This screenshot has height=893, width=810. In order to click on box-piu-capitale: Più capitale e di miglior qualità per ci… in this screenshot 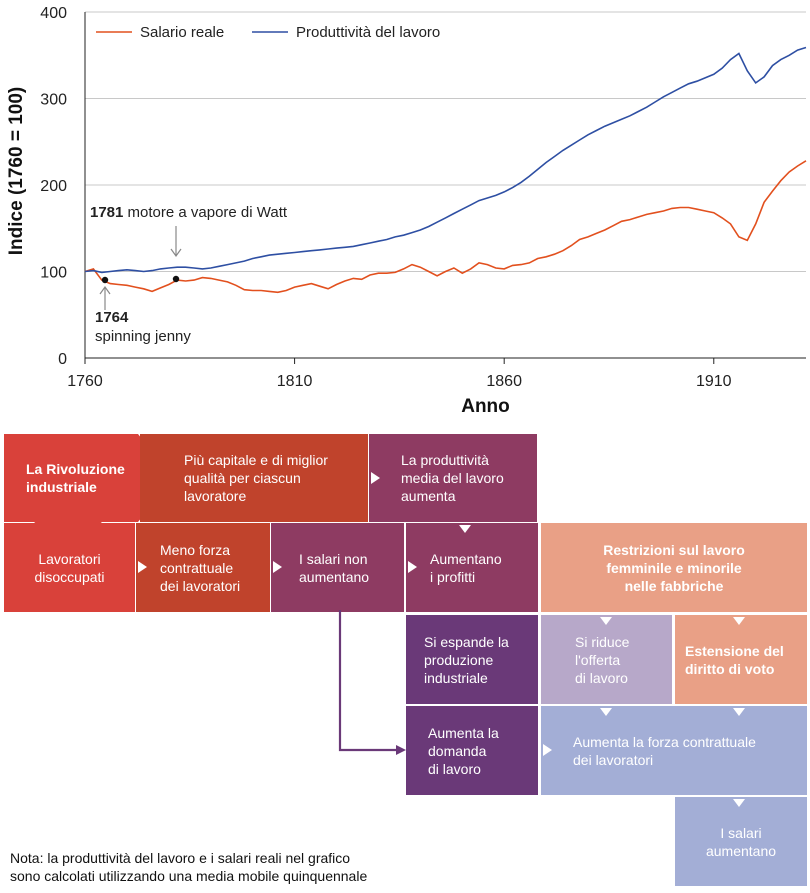, I will do `click(254, 478)`.